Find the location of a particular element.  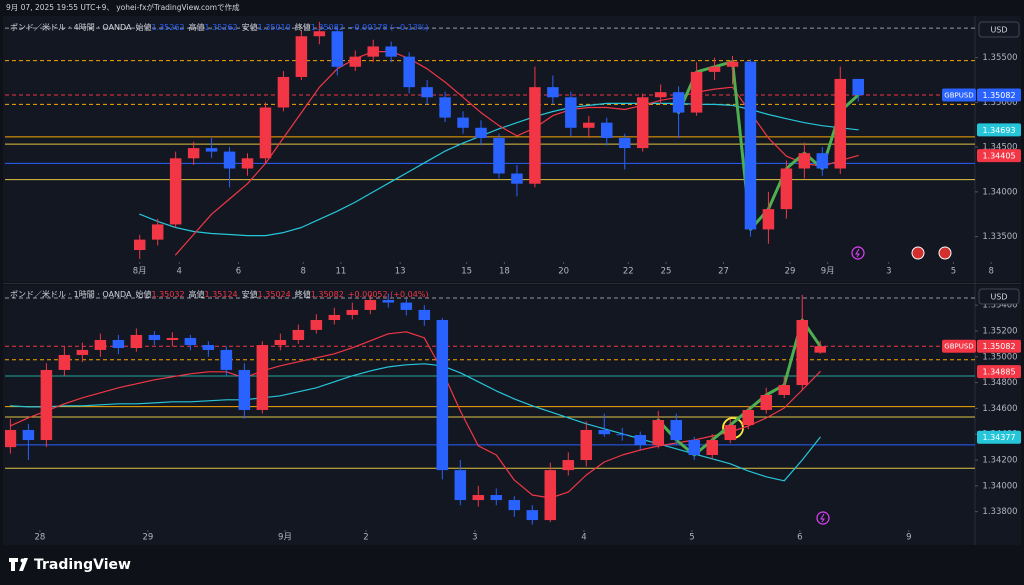

x-tick-label: 9 is located at coordinates (908, 538).